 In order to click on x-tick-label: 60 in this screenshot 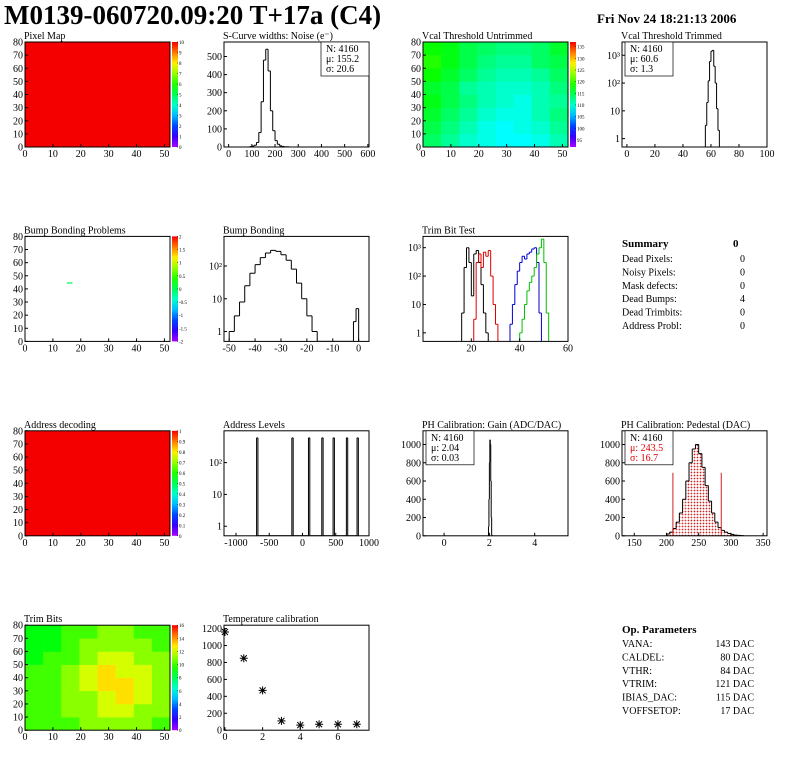, I will do `click(711, 154)`.